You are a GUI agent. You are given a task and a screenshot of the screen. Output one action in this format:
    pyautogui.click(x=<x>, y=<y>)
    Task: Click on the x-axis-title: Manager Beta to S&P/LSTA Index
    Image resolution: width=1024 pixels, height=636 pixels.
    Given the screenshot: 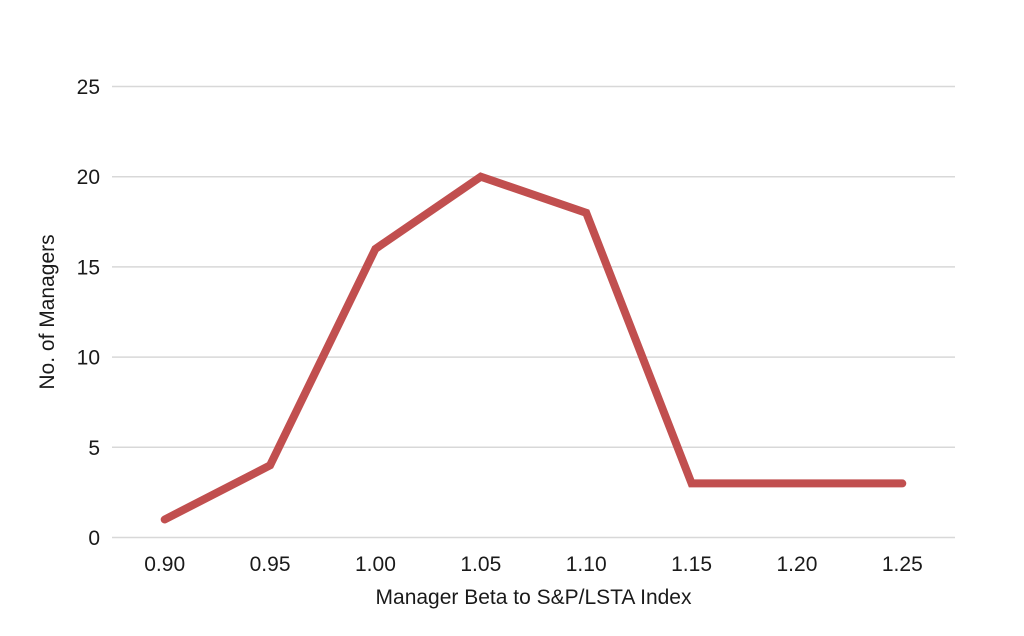 What is the action you would take?
    pyautogui.click(x=534, y=597)
    